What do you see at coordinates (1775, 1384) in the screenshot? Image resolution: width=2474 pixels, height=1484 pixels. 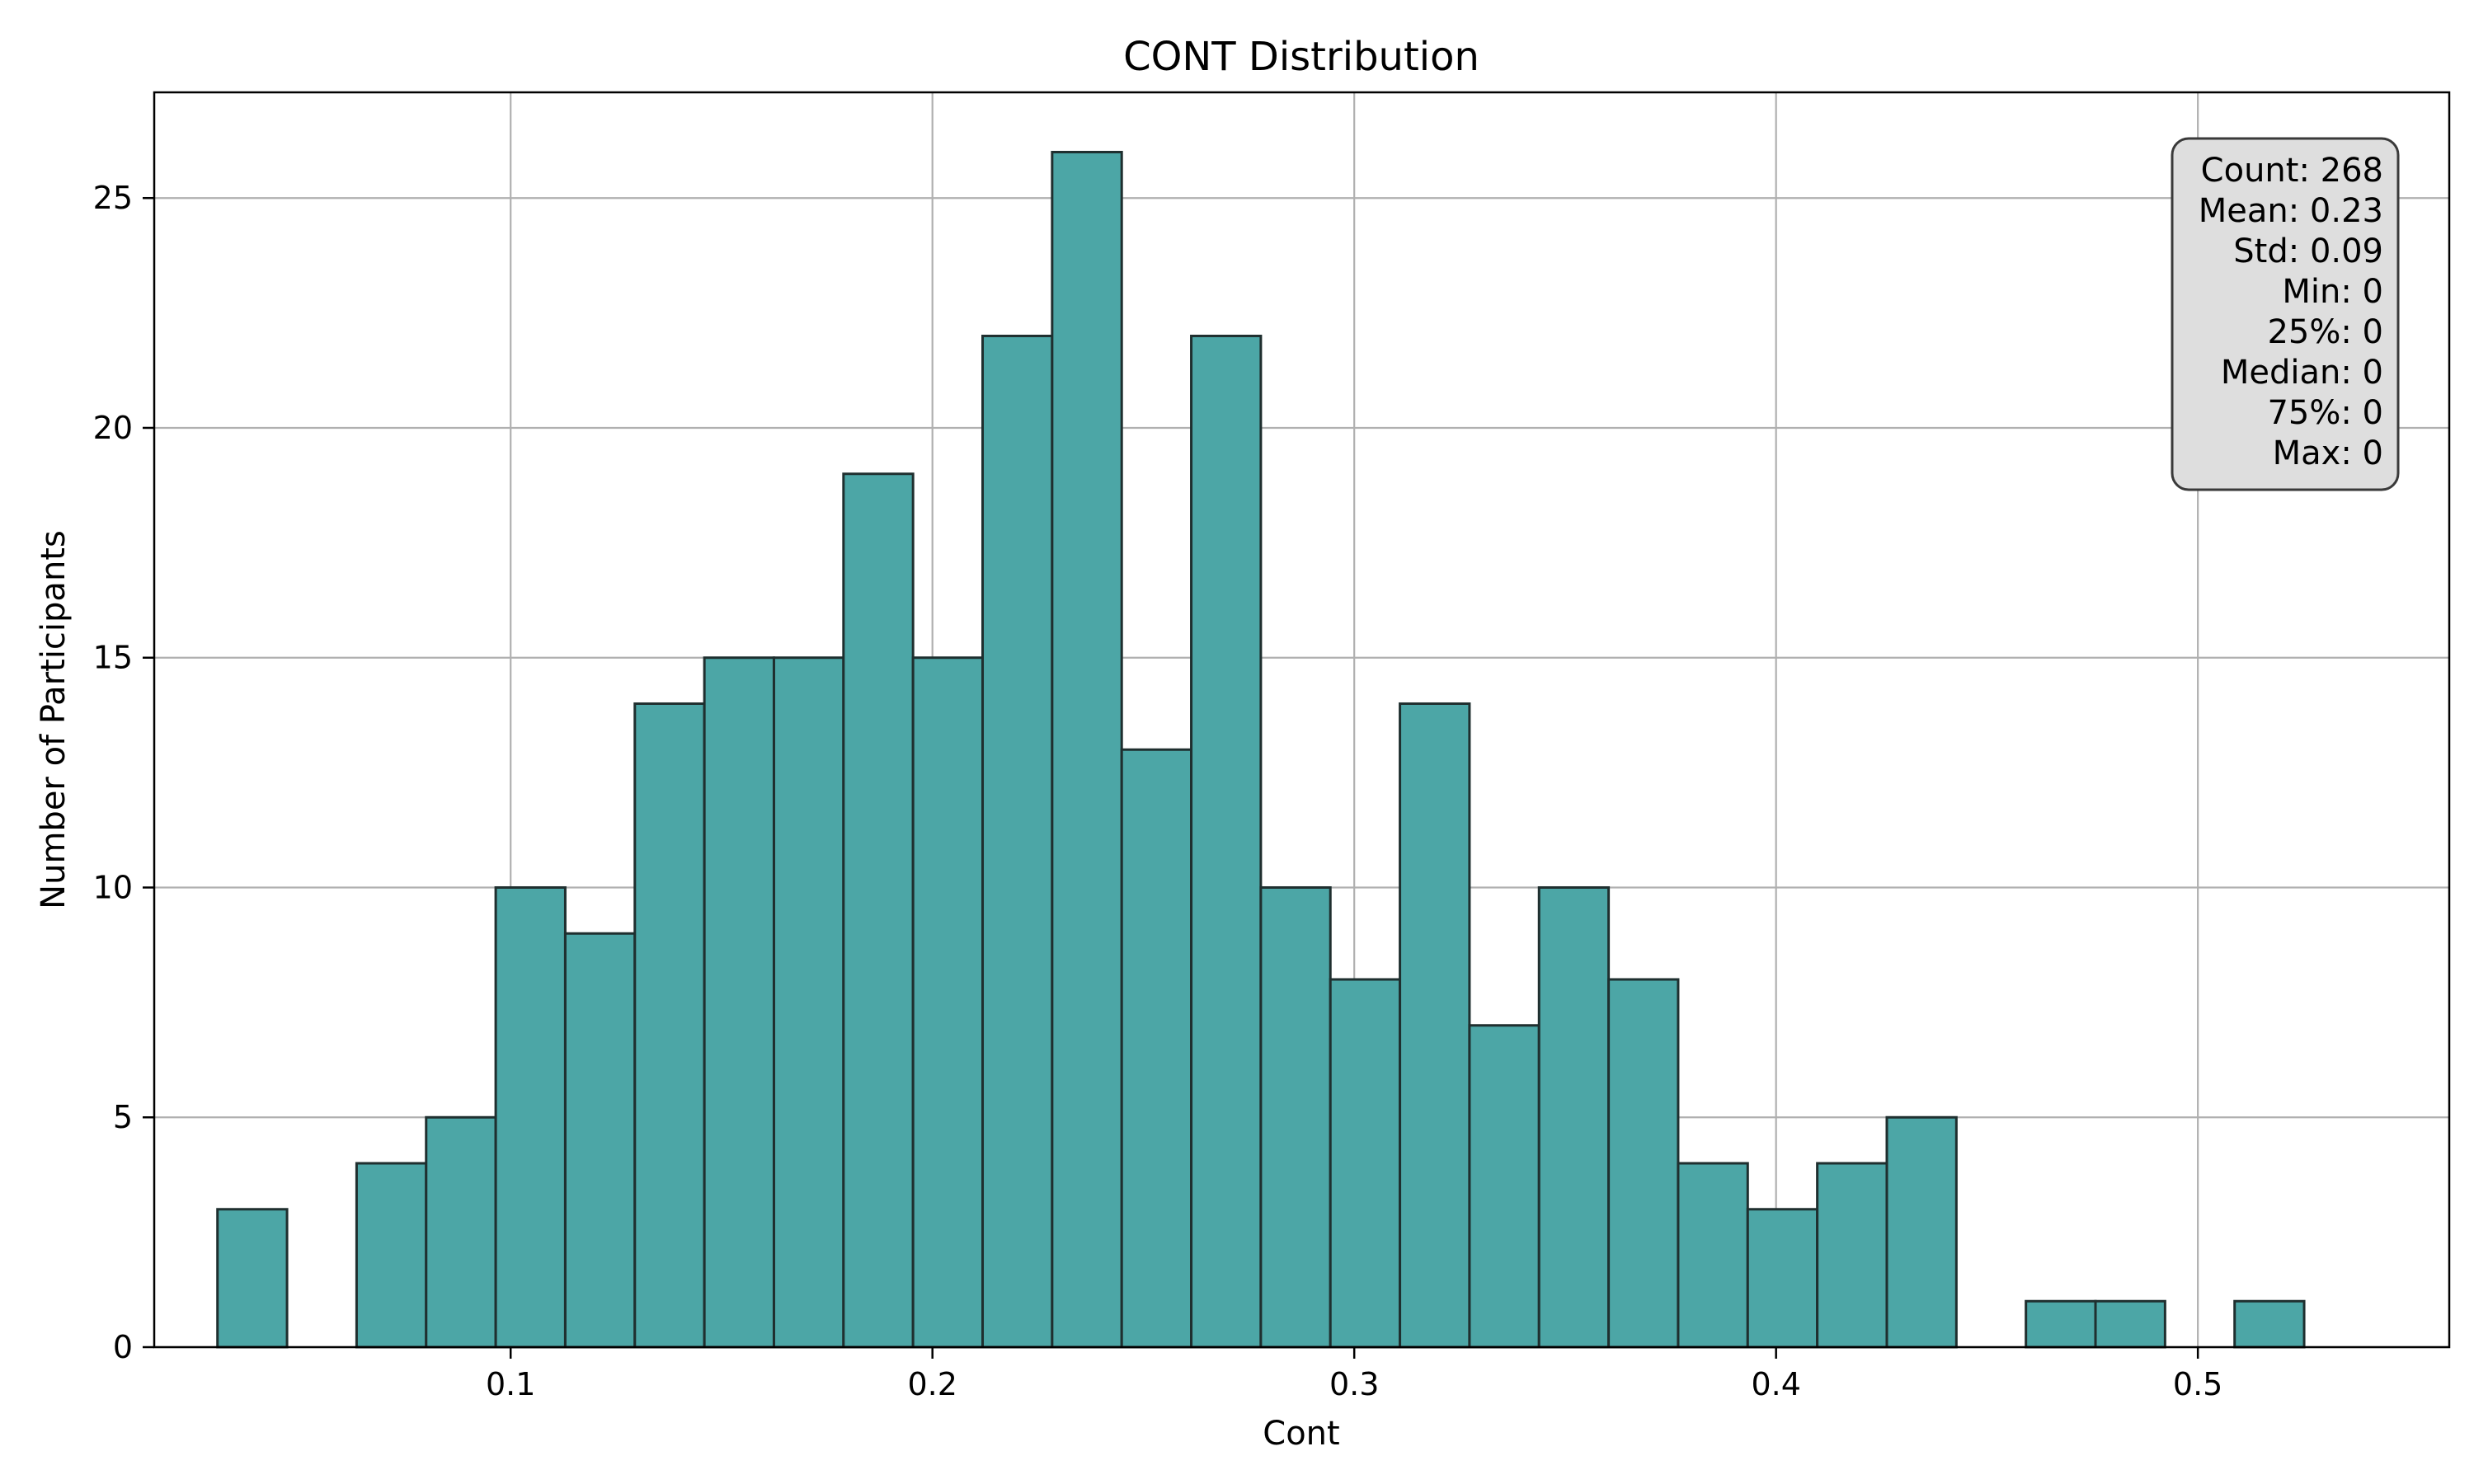 I see `x-tick-label: 0.4` at bounding box center [1775, 1384].